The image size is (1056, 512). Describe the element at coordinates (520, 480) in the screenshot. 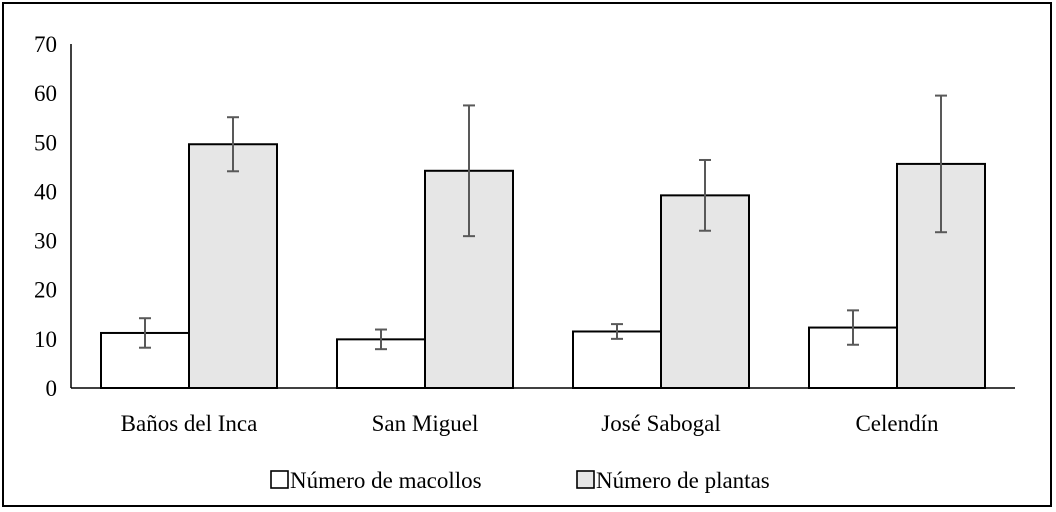

I see `legend: Número de macollos Número de plantas` at that location.